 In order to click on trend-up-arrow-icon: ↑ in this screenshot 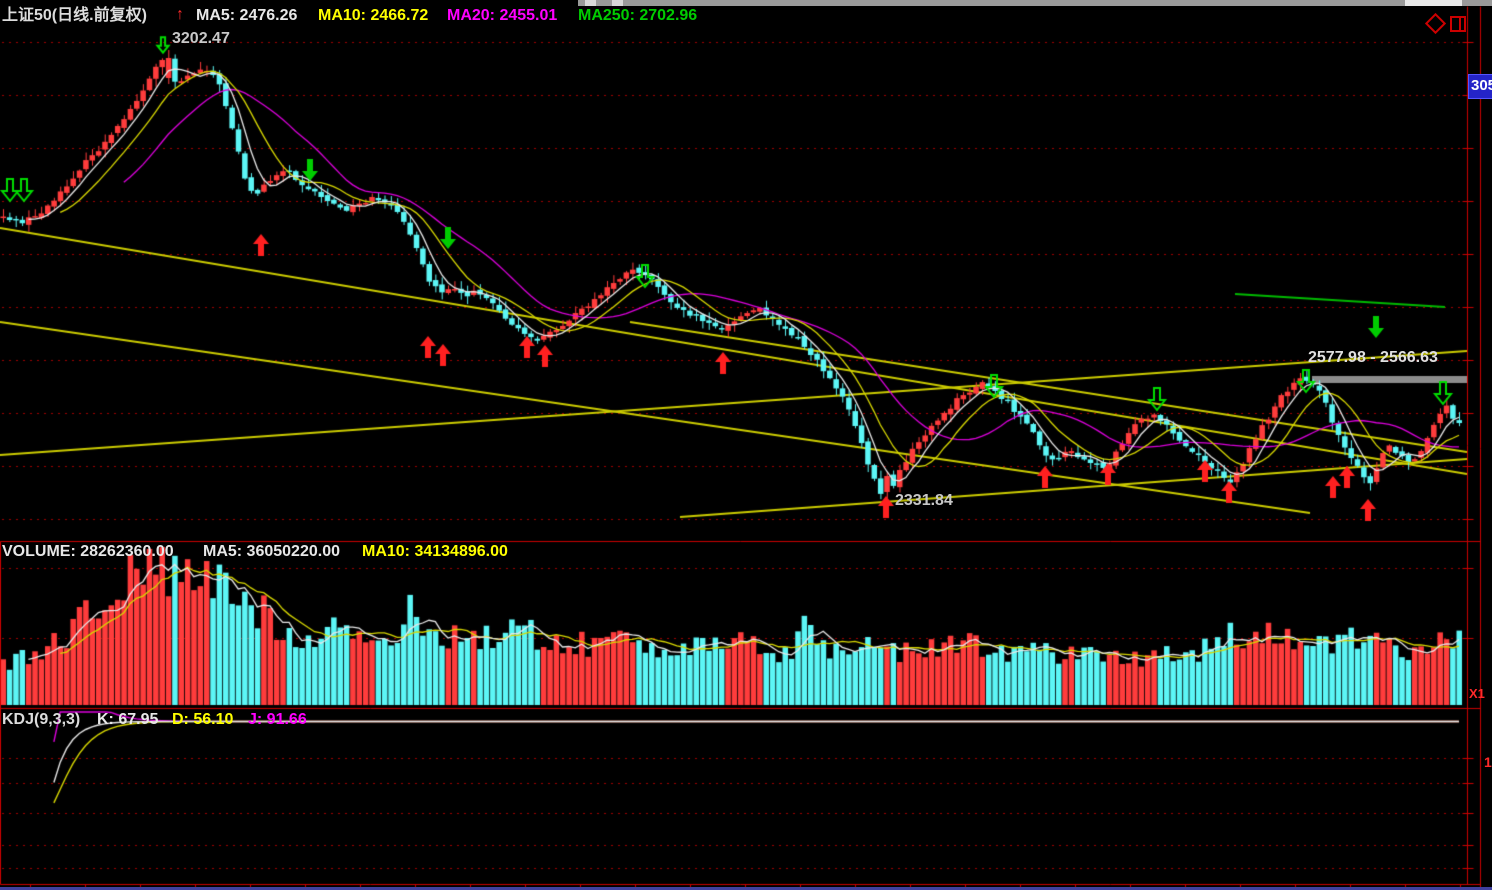, I will do `click(180, 14)`.